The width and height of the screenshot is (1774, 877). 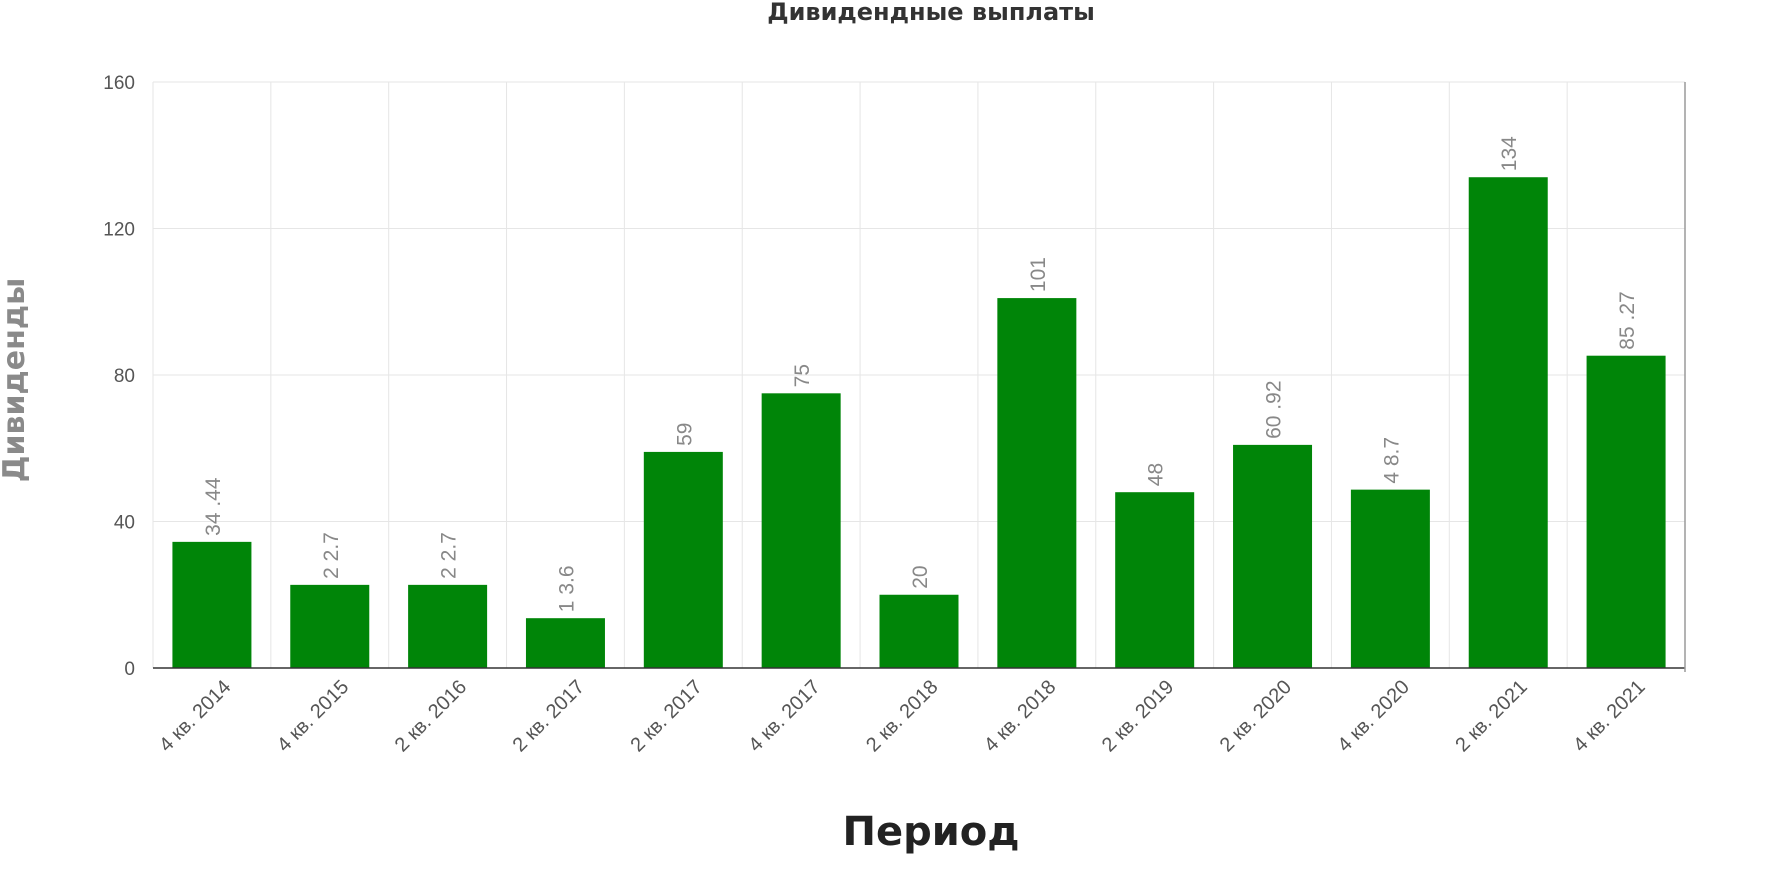 What do you see at coordinates (119, 83) in the screenshot?
I see `y-tick-label: 160` at bounding box center [119, 83].